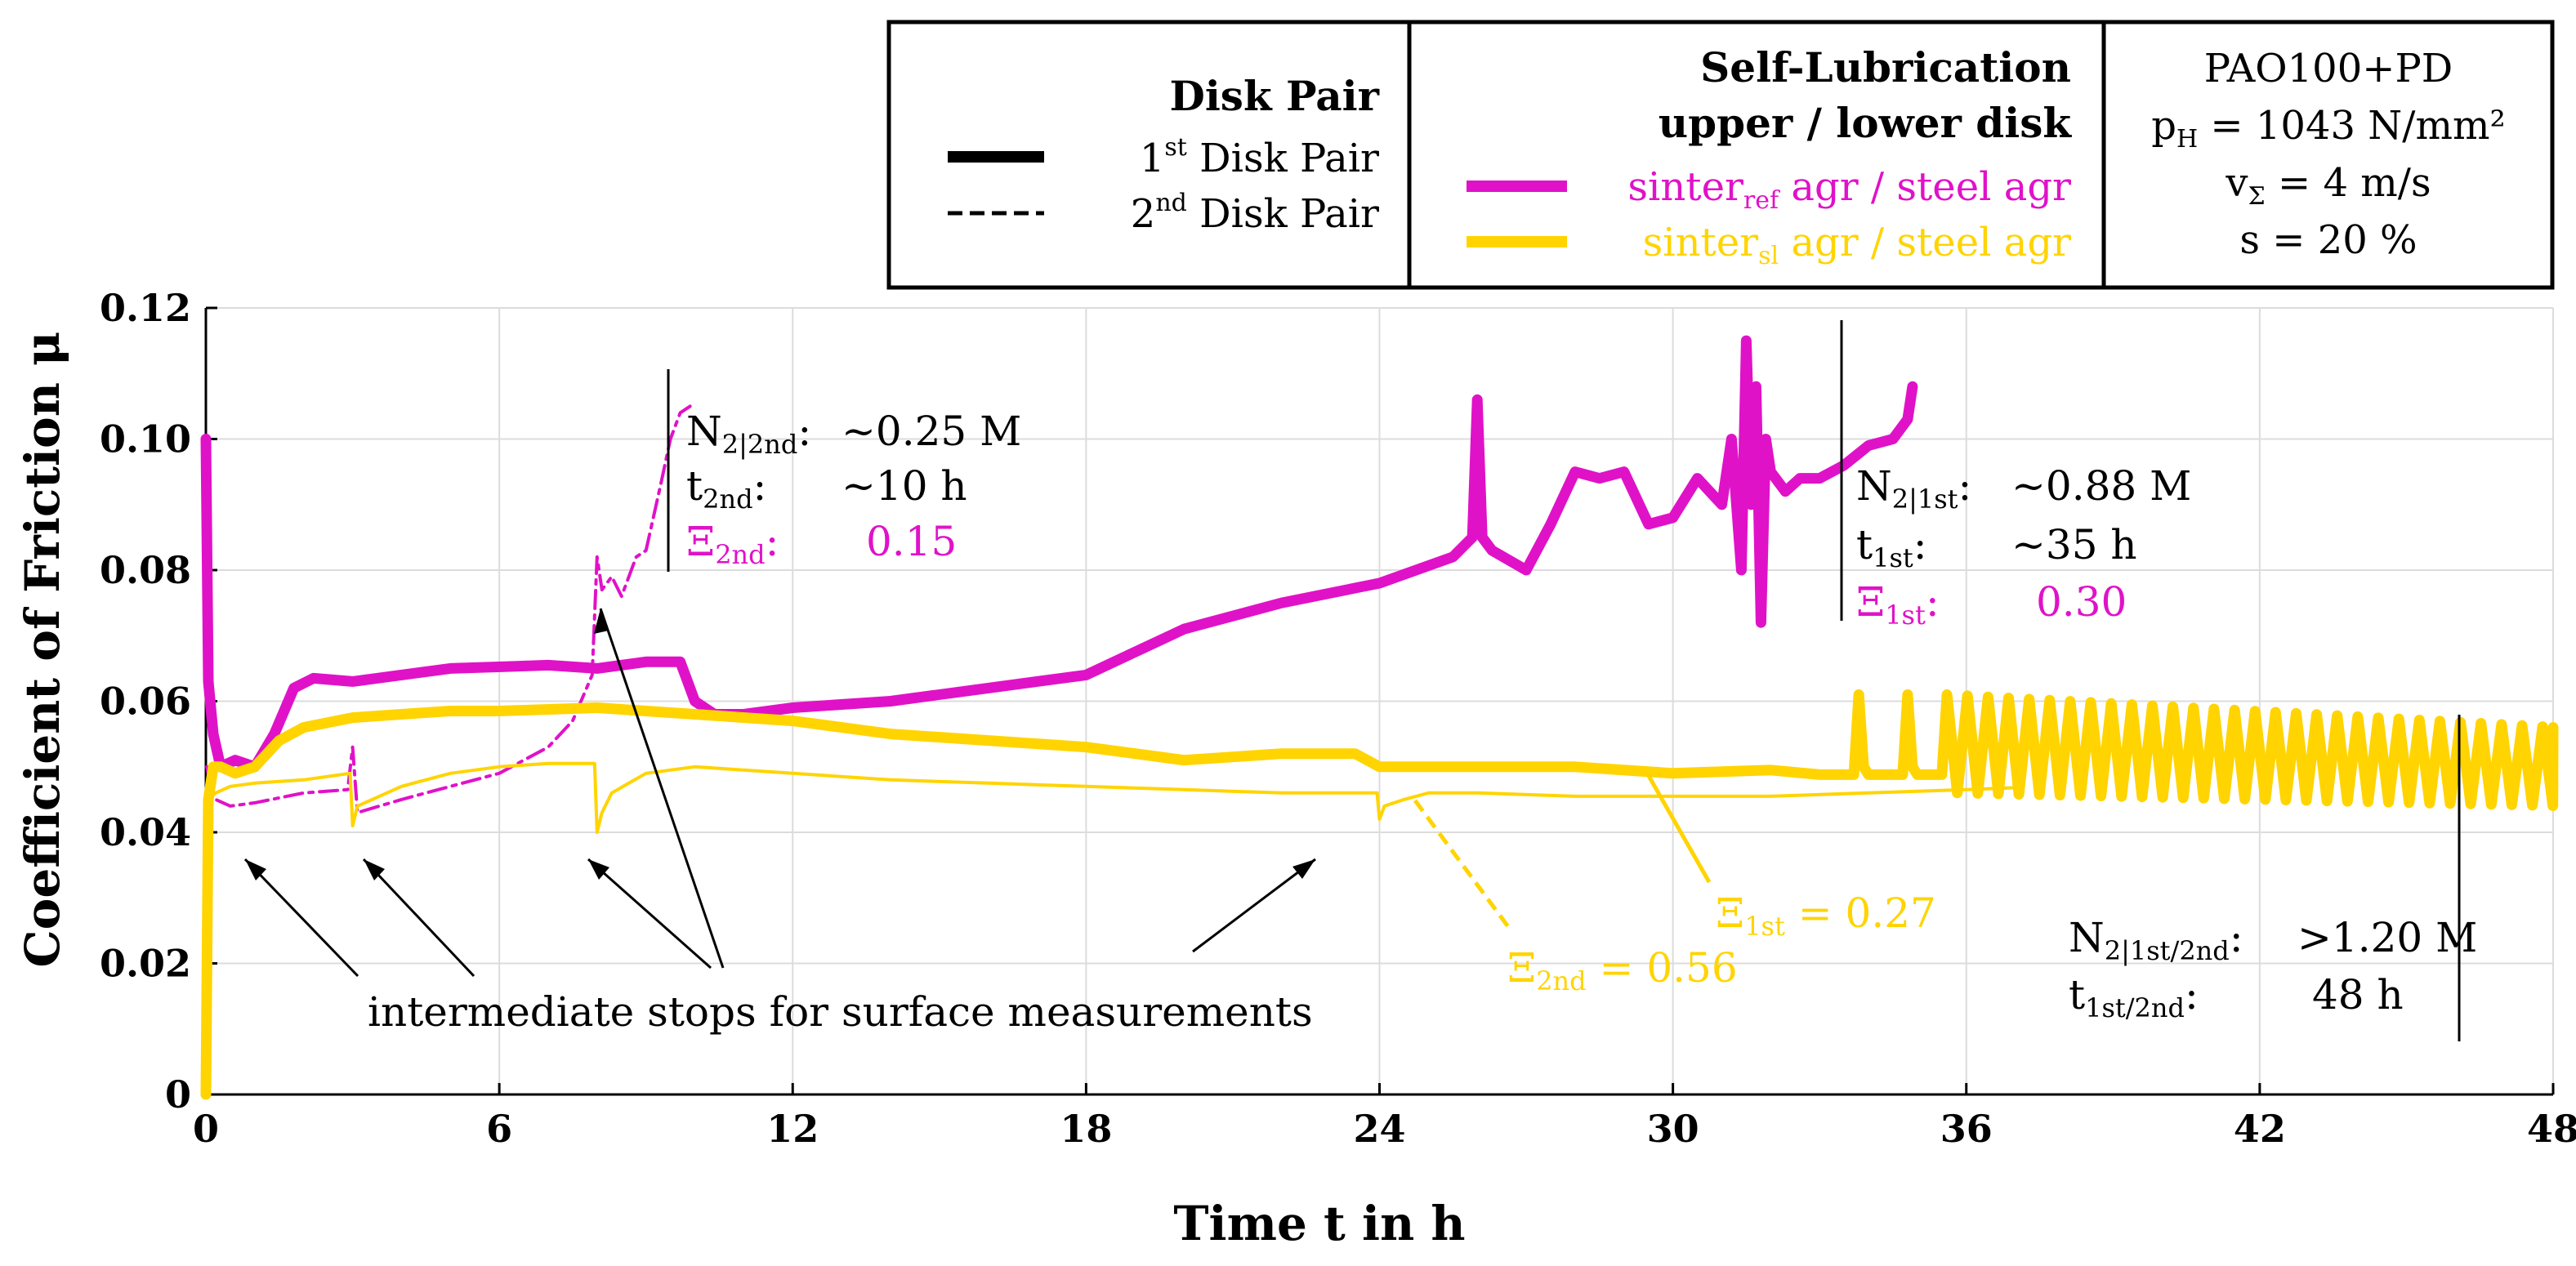  What do you see at coordinates (146, 439) in the screenshot?
I see `y-tick-label: 0.10` at bounding box center [146, 439].